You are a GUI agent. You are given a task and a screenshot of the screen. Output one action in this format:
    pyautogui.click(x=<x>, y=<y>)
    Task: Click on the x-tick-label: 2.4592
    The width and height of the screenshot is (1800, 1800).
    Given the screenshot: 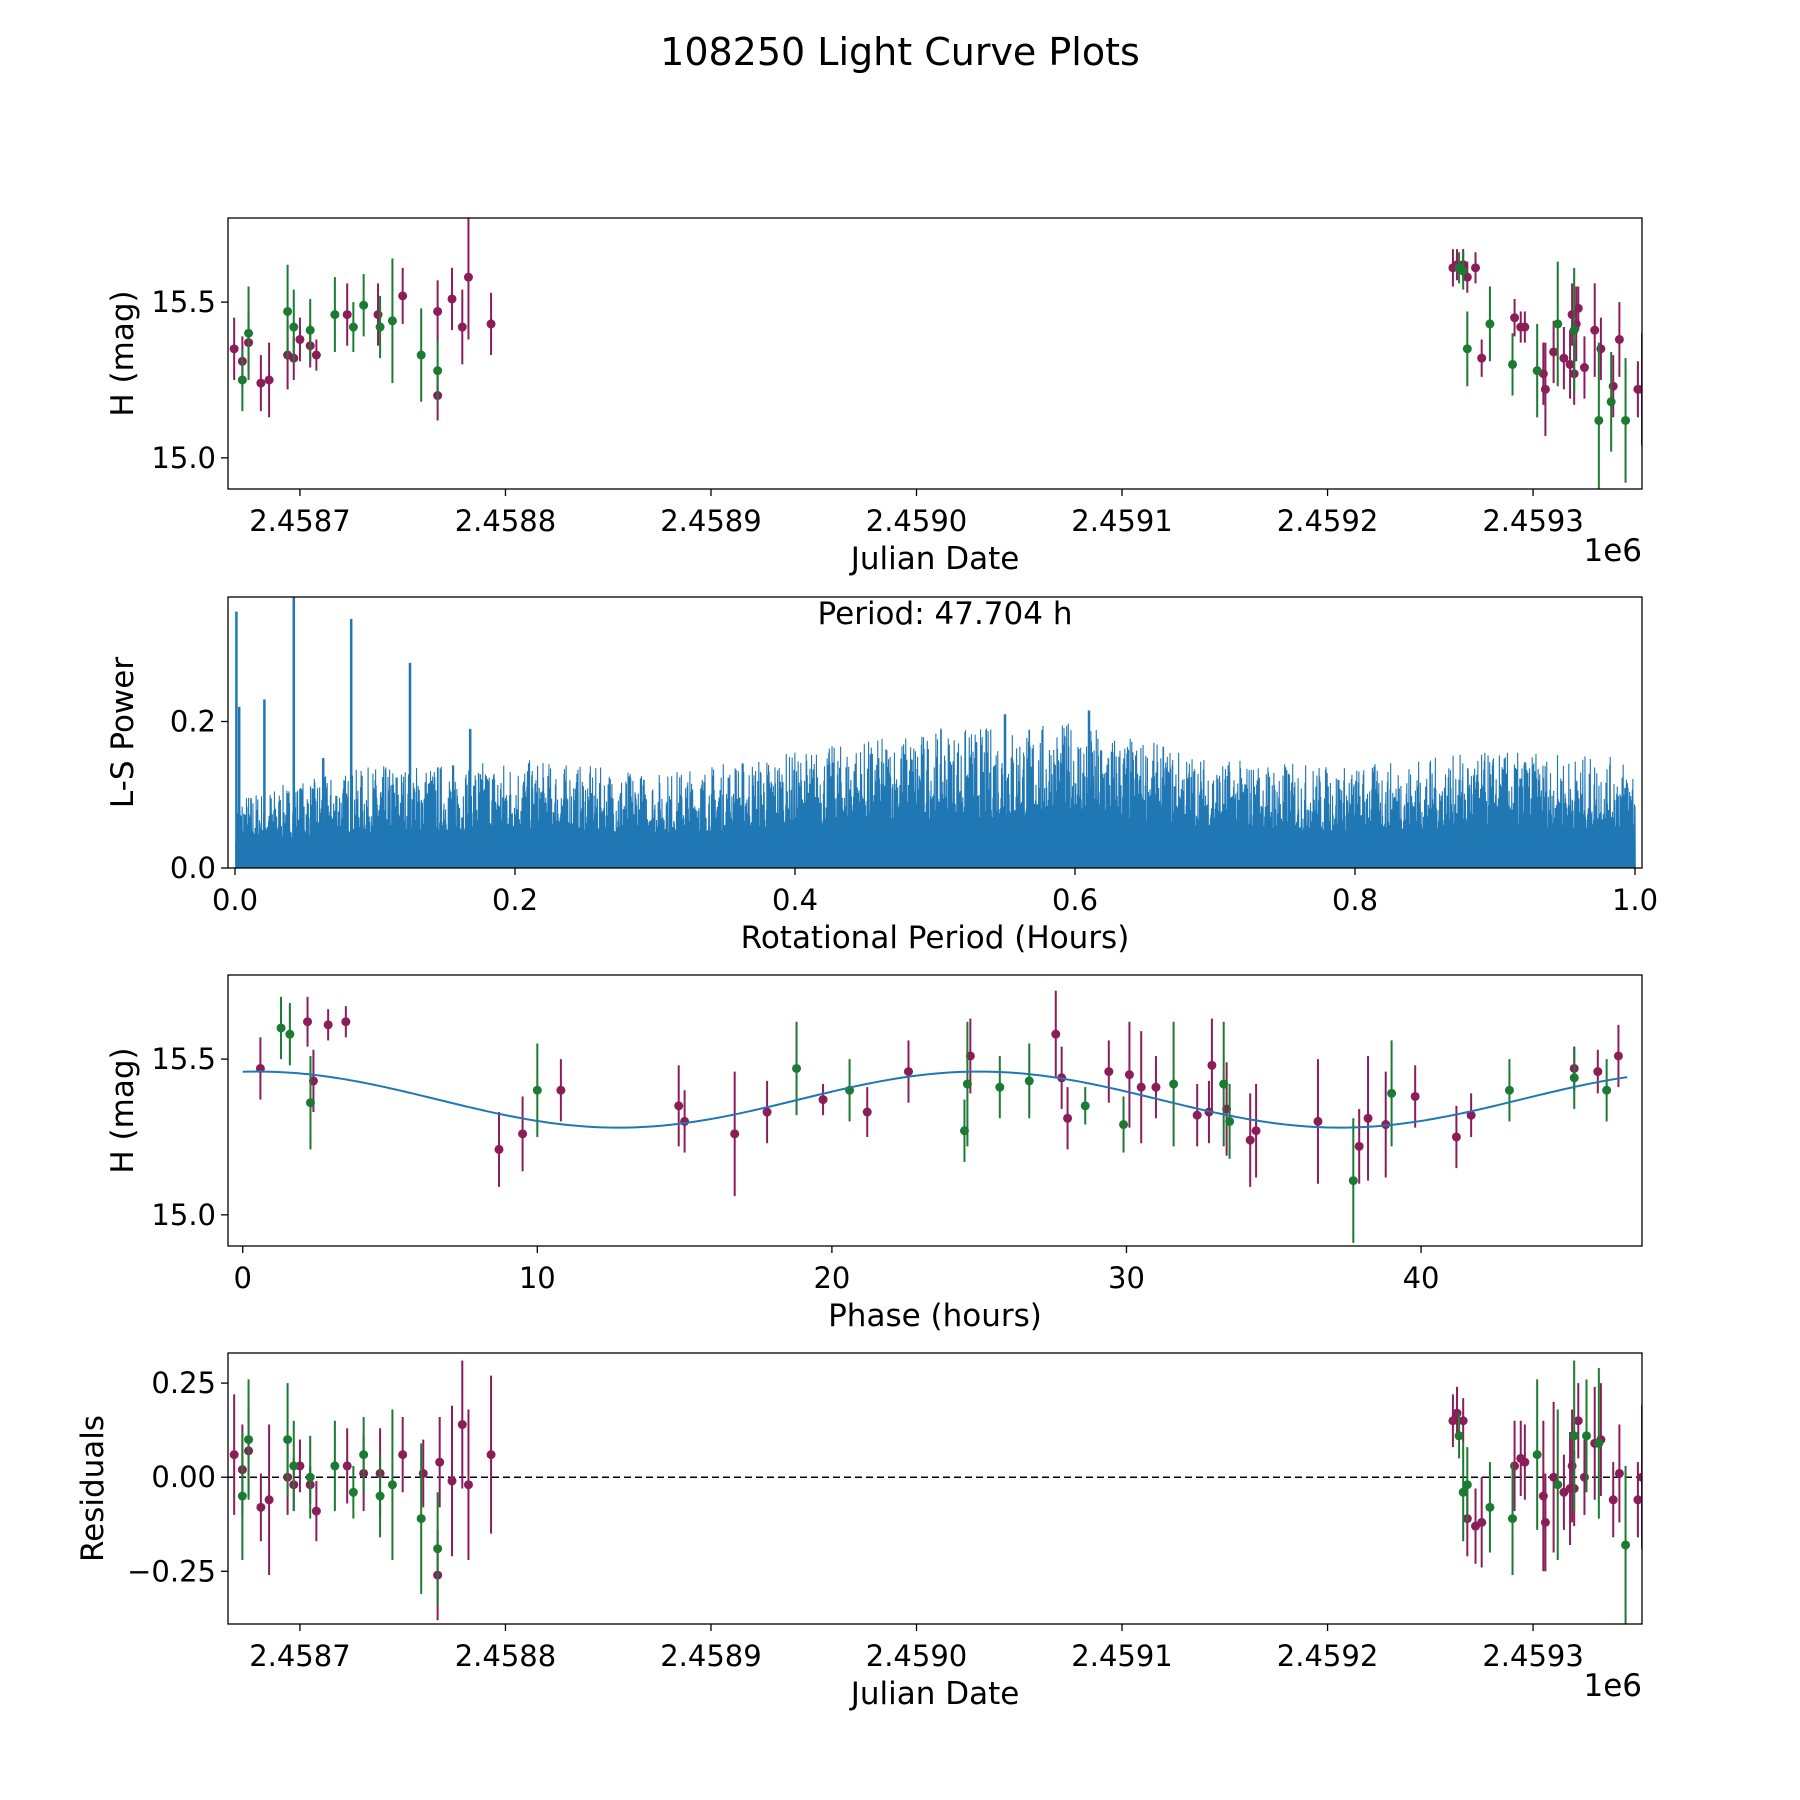 What is the action you would take?
    pyautogui.click(x=1327, y=521)
    